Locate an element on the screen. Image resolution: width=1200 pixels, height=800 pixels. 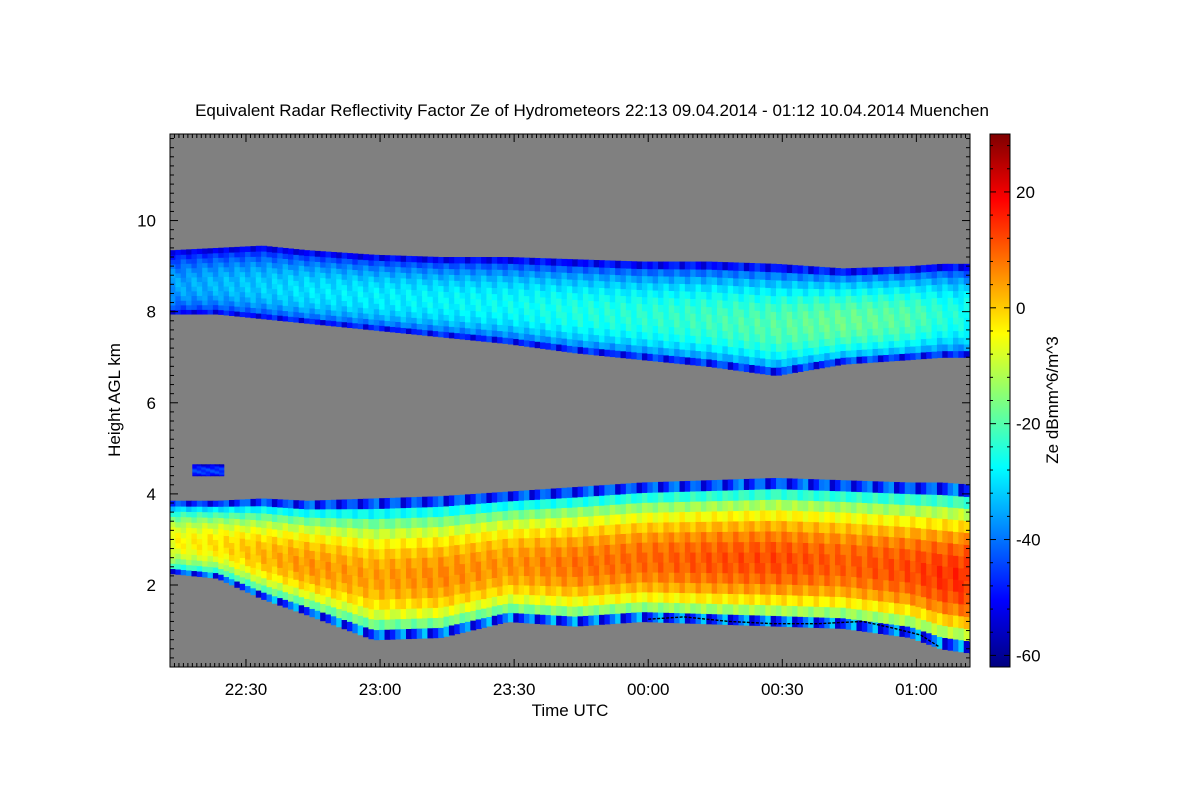
y-tick-label: 10 is located at coordinates (146, 221).